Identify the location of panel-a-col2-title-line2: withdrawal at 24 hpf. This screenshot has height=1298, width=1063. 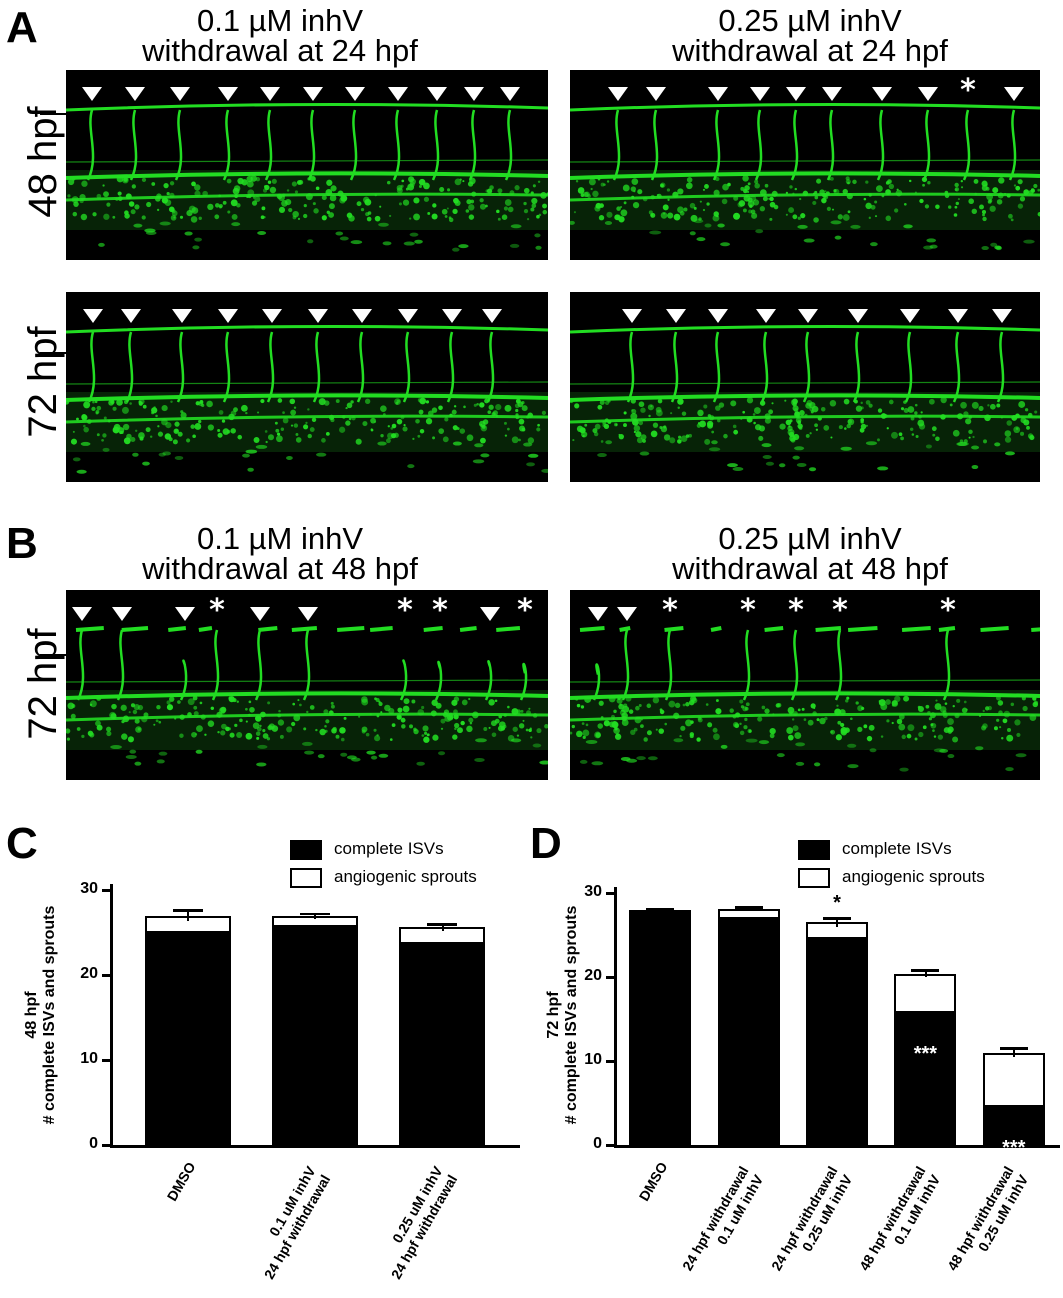
(810, 50).